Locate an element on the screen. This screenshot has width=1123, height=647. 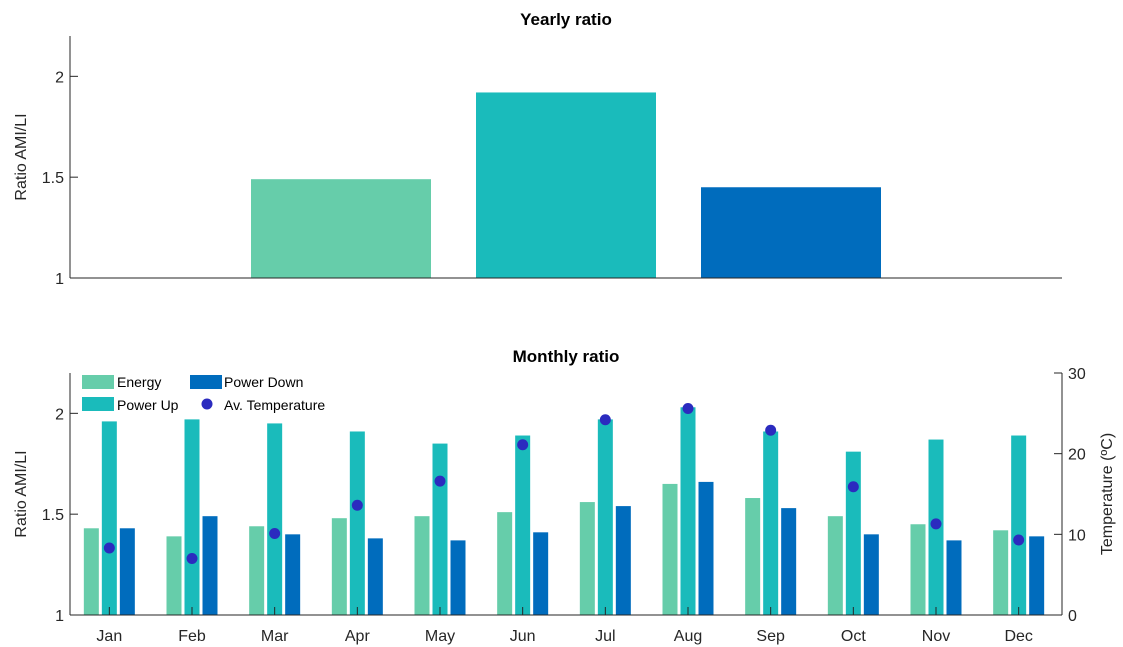
monthly-x-tick-label: Jul is located at coordinates (605, 636).